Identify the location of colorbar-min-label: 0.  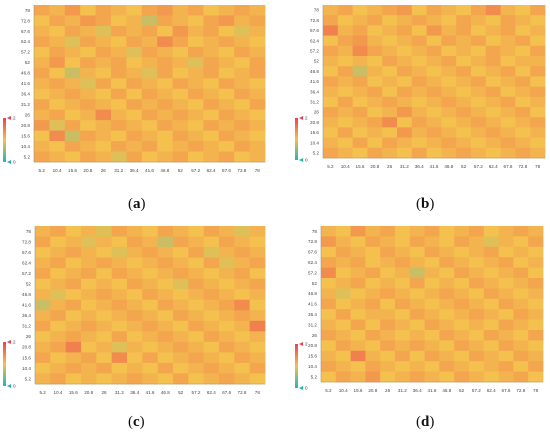
(14, 162).